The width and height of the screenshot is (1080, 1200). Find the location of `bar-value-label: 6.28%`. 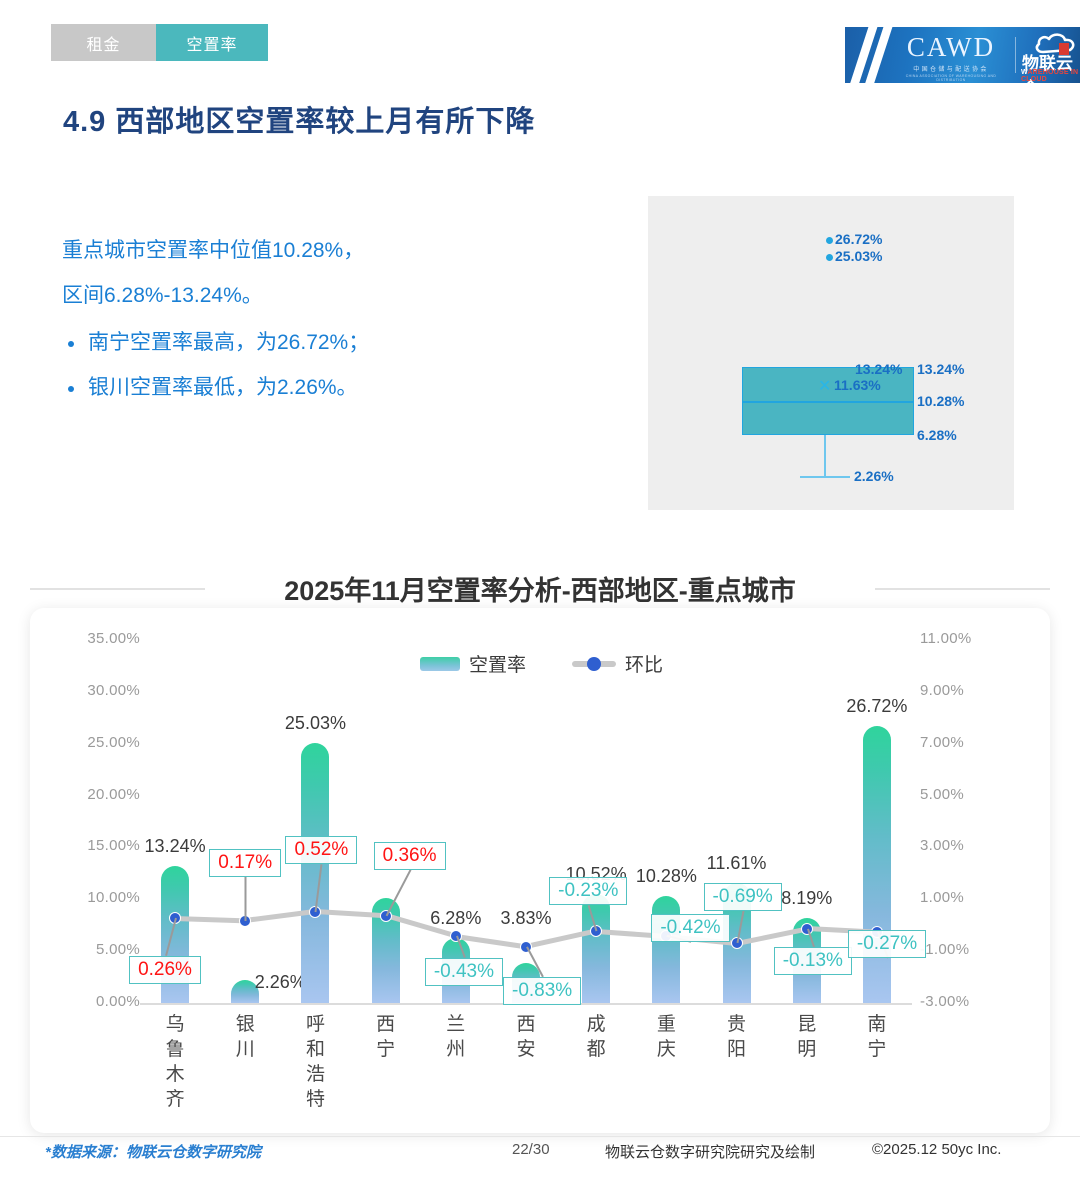

bar-value-label: 6.28% is located at coordinates (456, 917).